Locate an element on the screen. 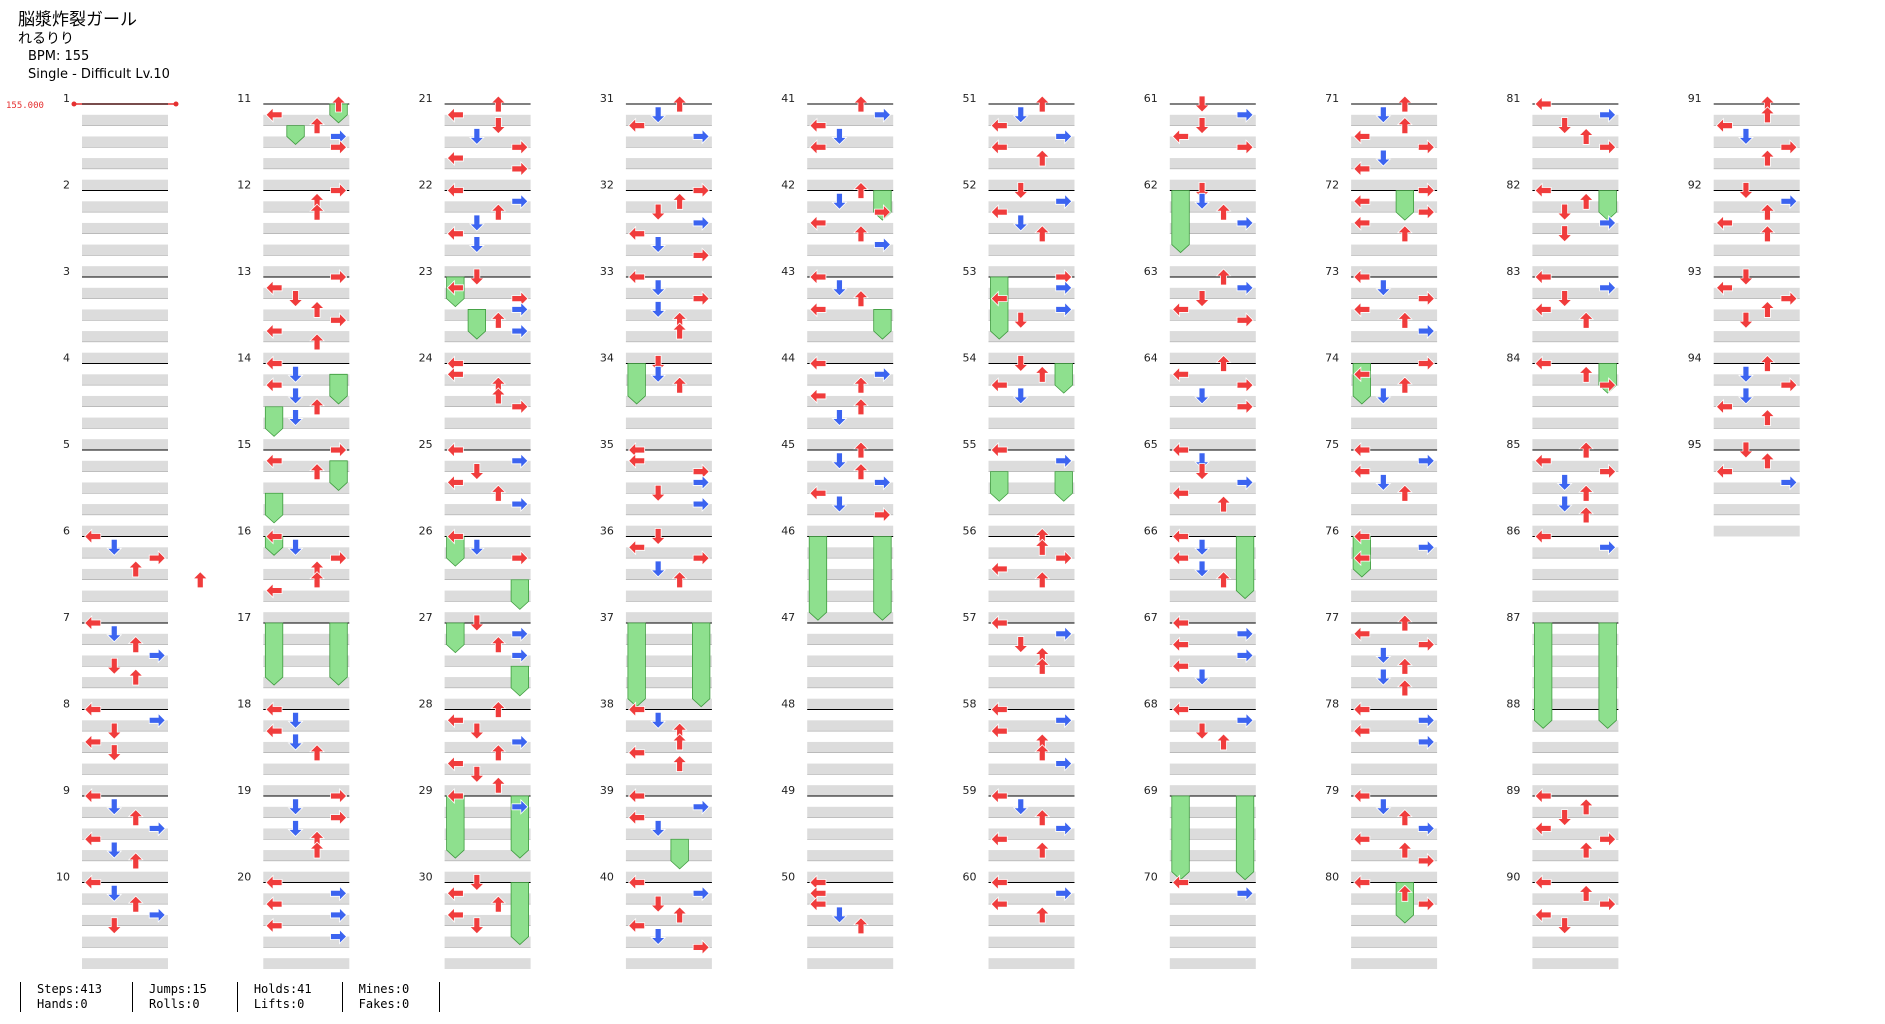 Image resolution: width=1885 pixels, height=1024 pixels. measure-26: 26 is located at coordinates (475, 574).